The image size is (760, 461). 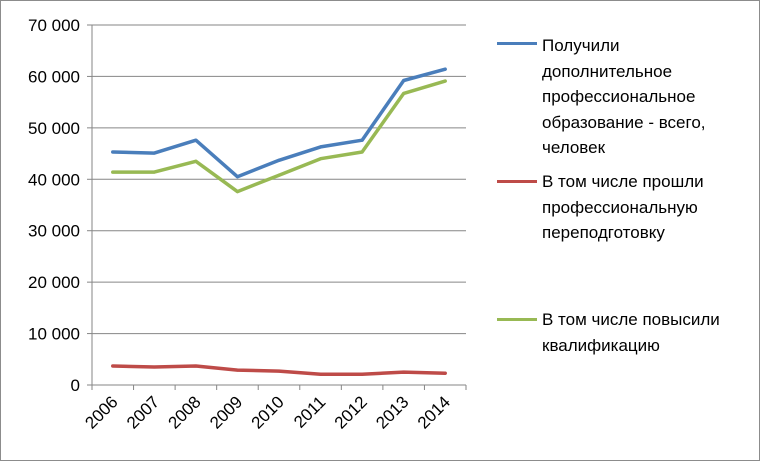 What do you see at coordinates (54, 128) in the screenshot?
I see `y-tick-label: 50 000` at bounding box center [54, 128].